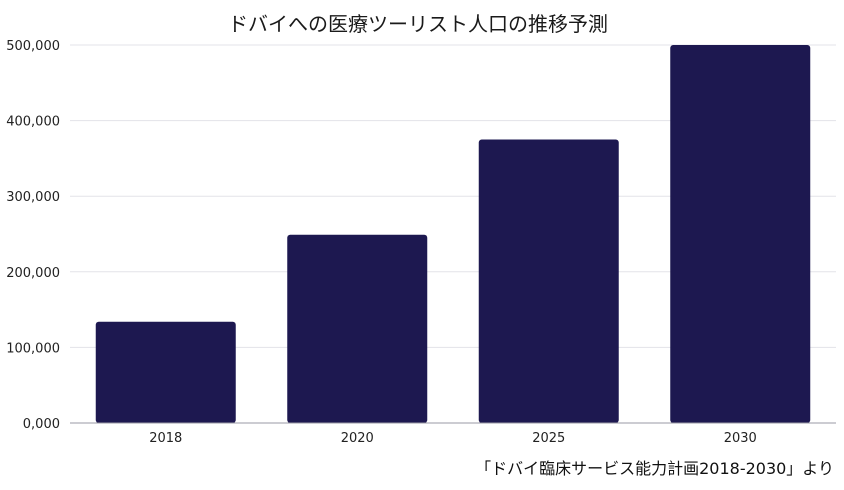  I want to click on x-tick-label: 2030, so click(740, 438).